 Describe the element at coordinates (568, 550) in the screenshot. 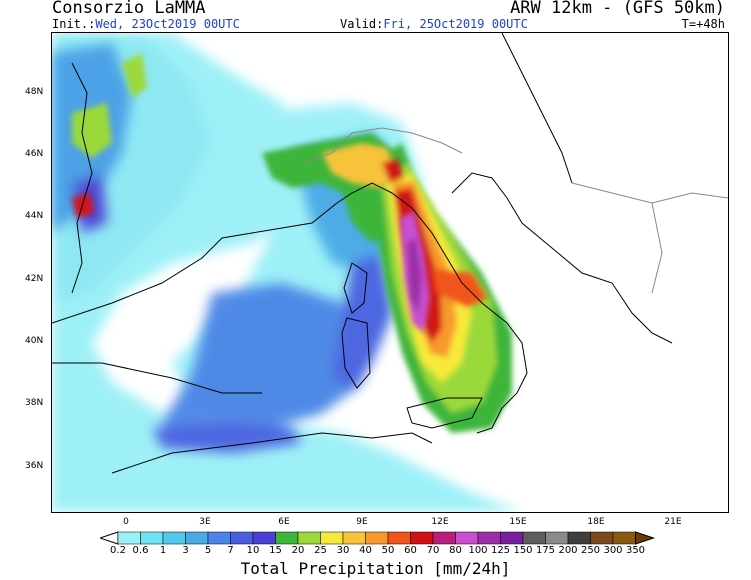

I see `scale-level-label: 200` at that location.